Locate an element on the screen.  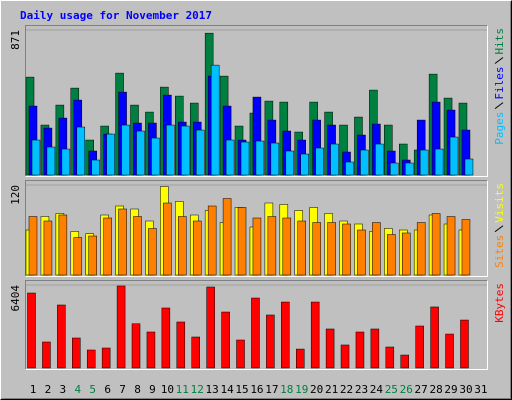
x-tick-label: 1 is located at coordinates (33, 389).